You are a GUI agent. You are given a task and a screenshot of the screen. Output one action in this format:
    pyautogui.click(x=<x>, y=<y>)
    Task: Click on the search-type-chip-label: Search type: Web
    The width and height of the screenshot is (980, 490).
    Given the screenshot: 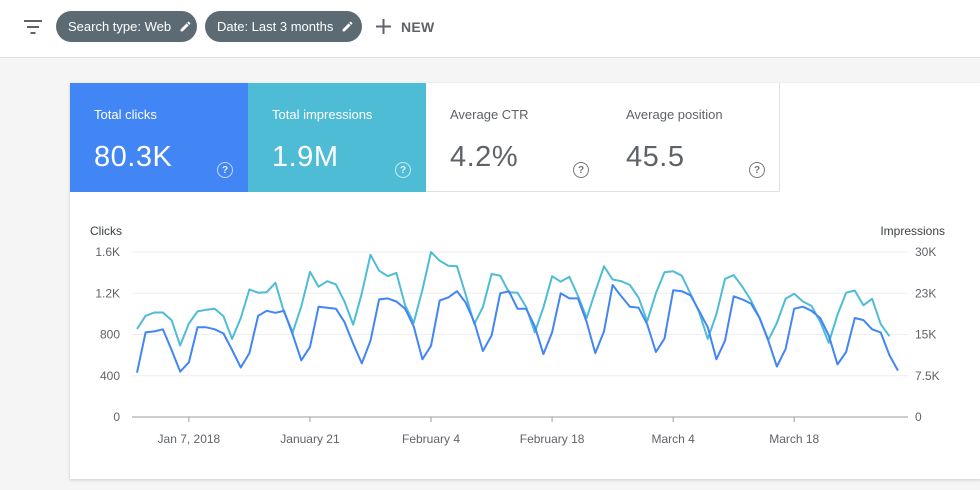 What is the action you would take?
    pyautogui.click(x=120, y=26)
    